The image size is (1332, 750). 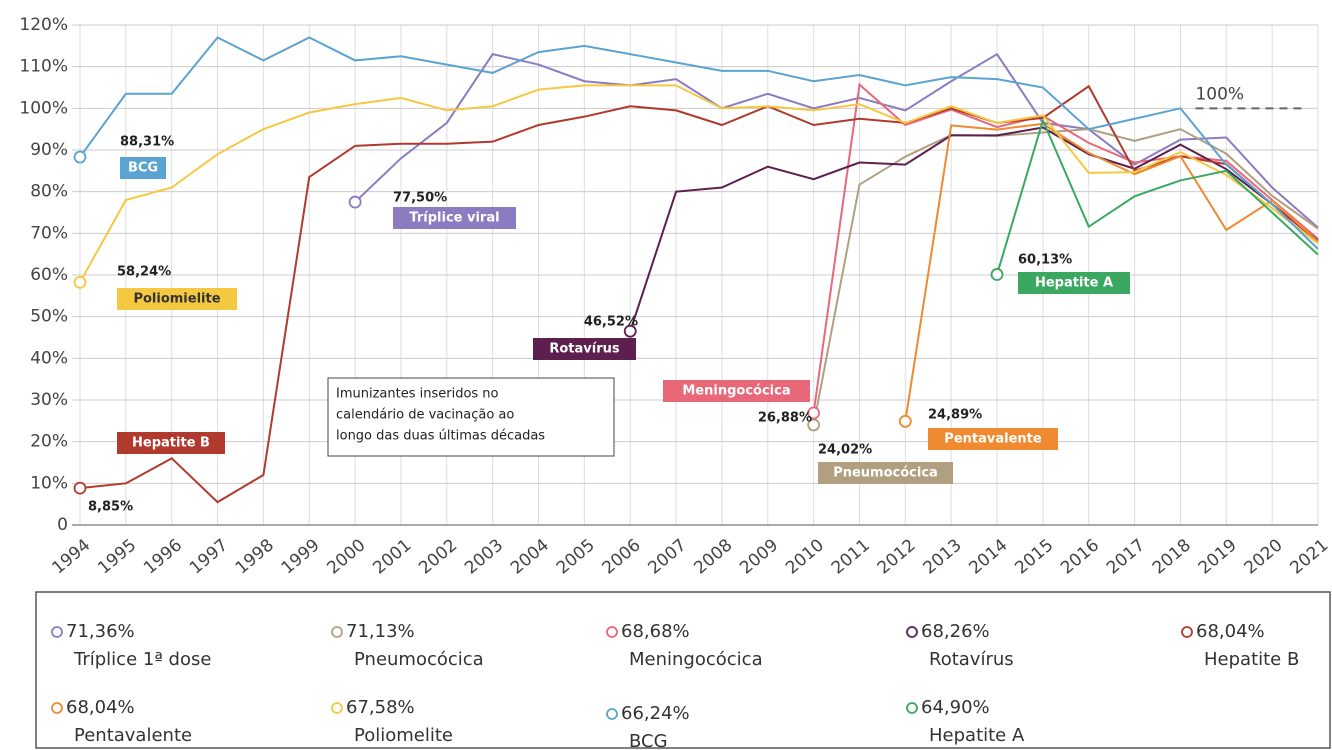 I want to click on start-label: 24,02%, so click(x=845, y=450).